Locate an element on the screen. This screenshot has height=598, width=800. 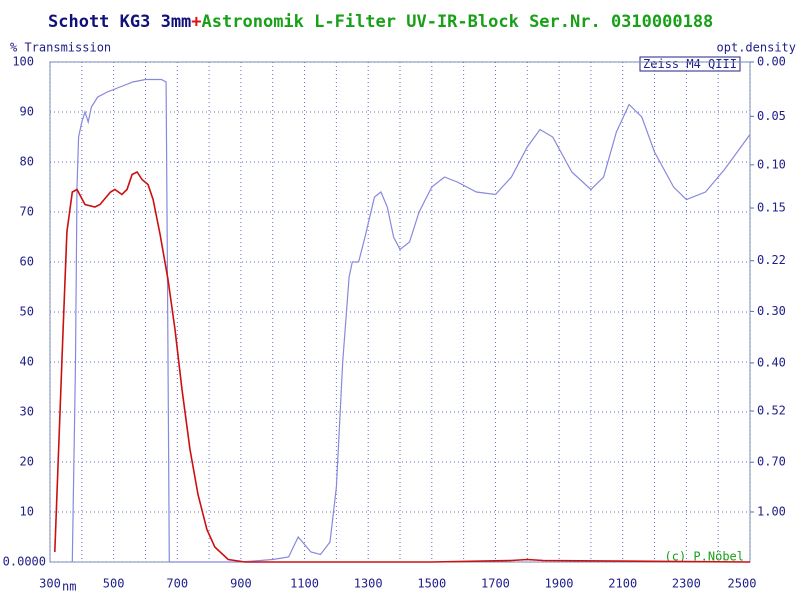
y-tick-label: 0.0000 is located at coordinates (24, 562).